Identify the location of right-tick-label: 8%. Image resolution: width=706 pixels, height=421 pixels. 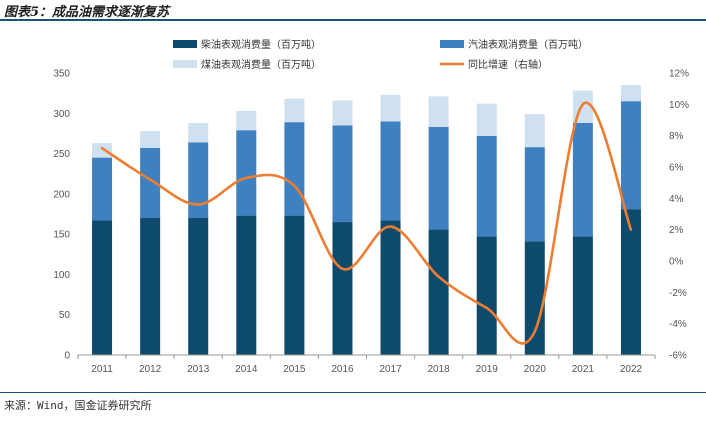
(676, 136).